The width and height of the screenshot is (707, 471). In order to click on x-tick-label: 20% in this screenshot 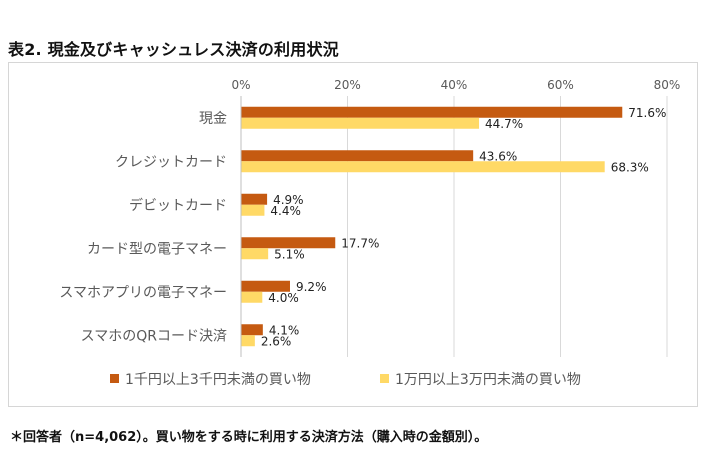, I will do `click(347, 85)`.